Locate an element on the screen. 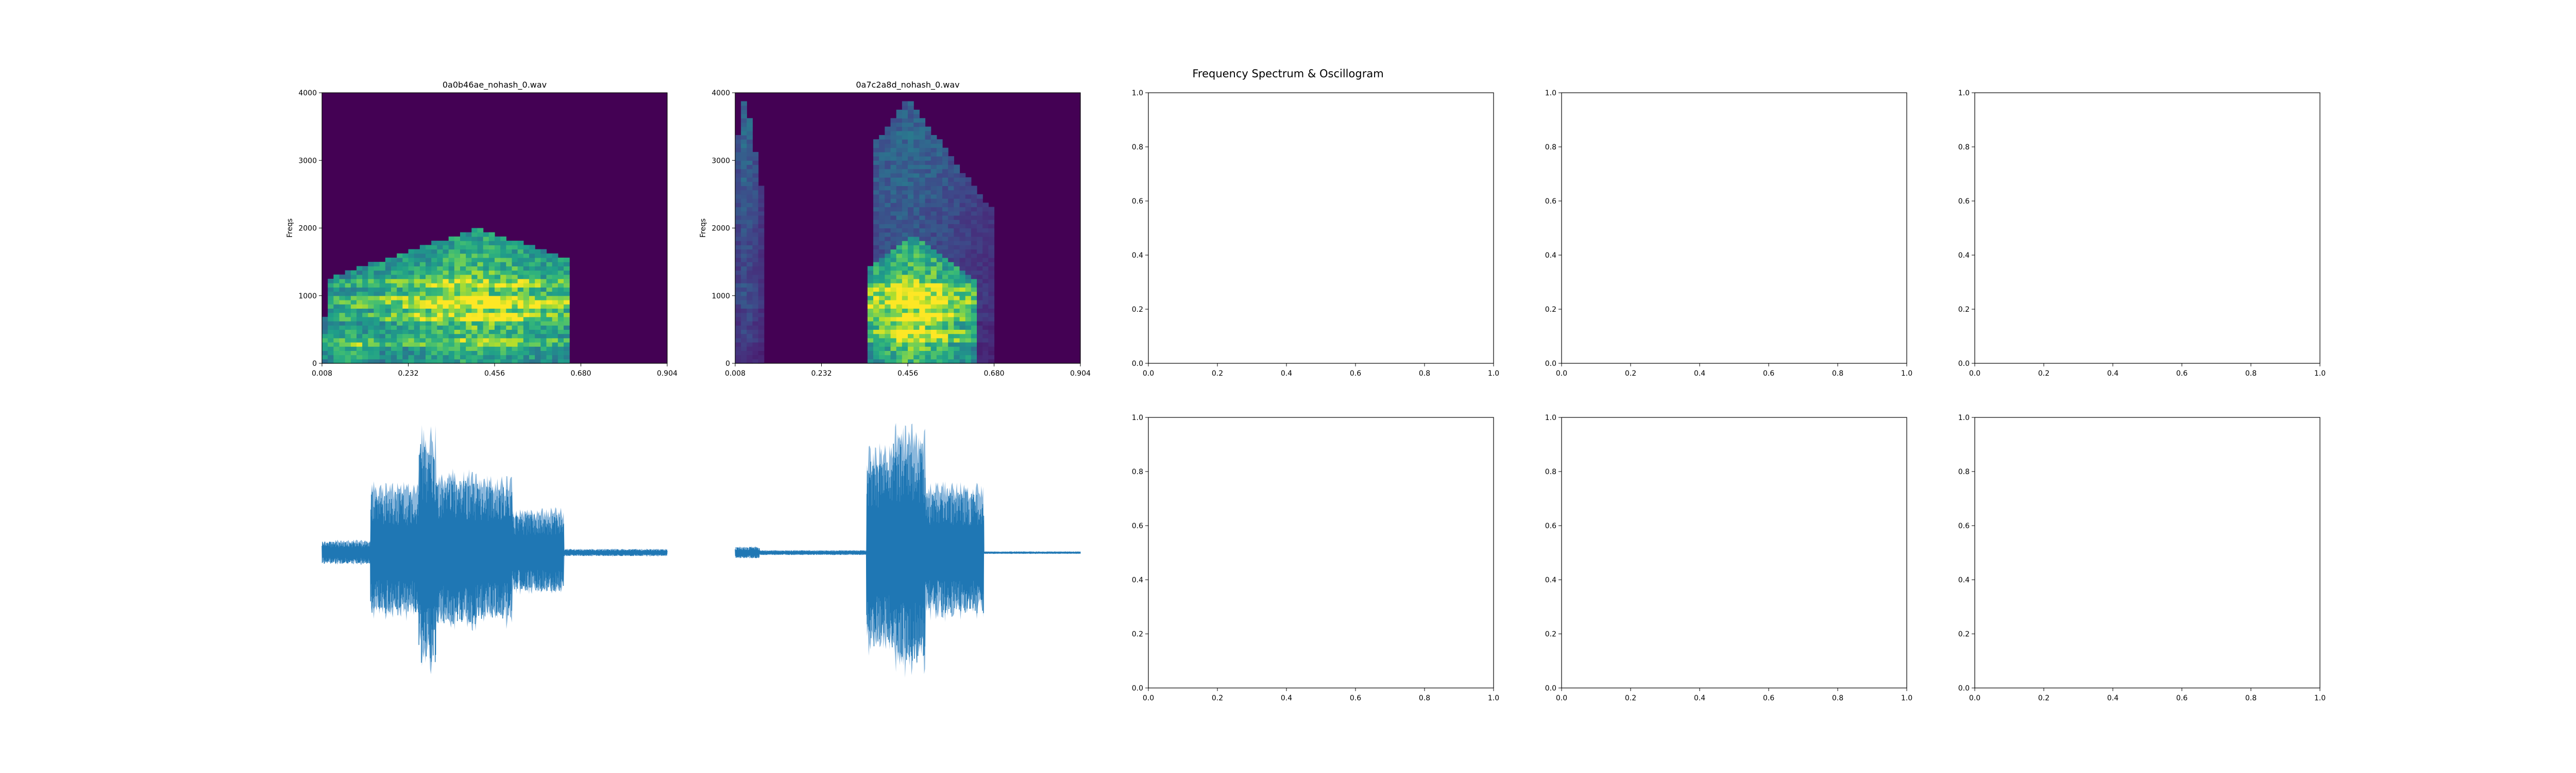 The width and height of the screenshot is (2576, 773). x-tick-label: 0.456 is located at coordinates (908, 373).